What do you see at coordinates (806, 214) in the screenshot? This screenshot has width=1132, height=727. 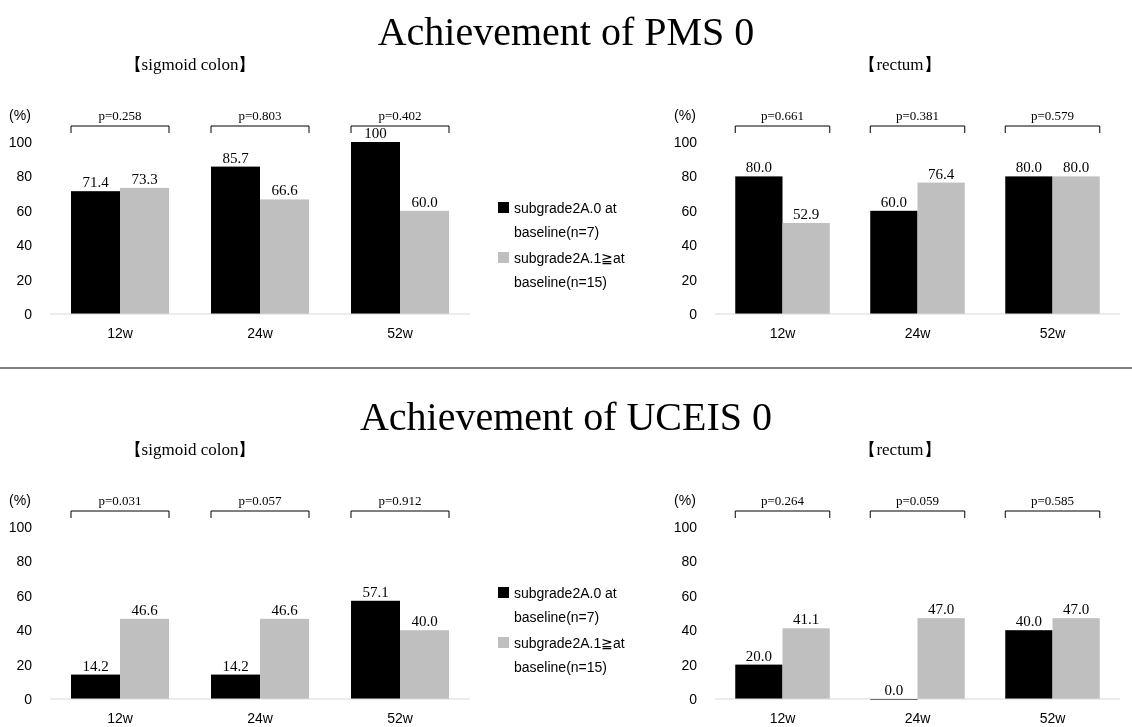 I see `data-label: 52.9` at bounding box center [806, 214].